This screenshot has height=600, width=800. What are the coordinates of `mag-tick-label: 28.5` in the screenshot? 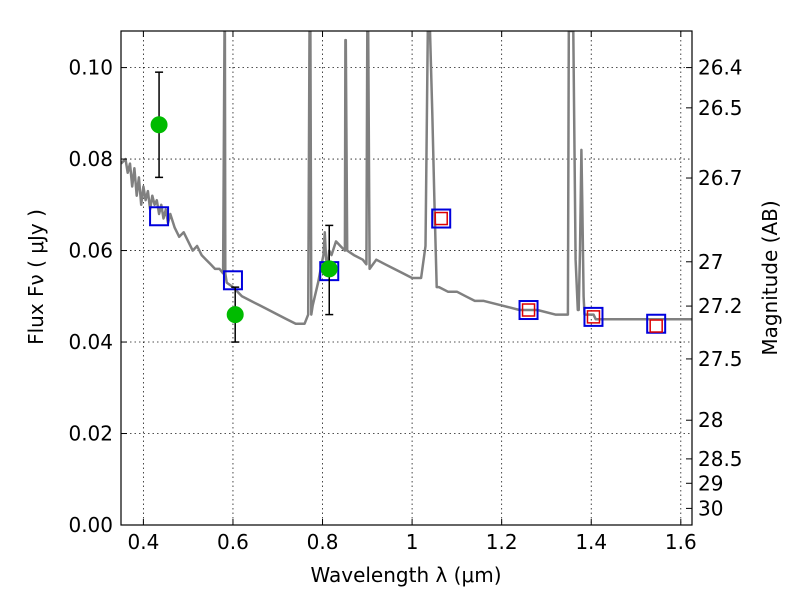 It's located at (720, 459).